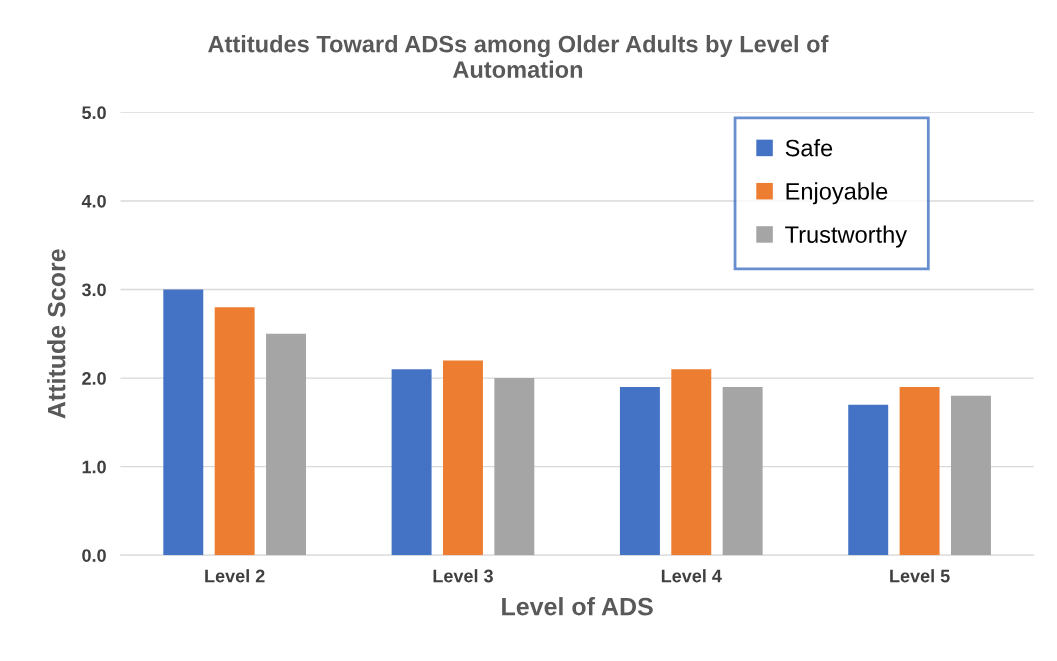 The height and width of the screenshot is (661, 1057). What do you see at coordinates (94, 113) in the screenshot?
I see `y-tick-label: 5.0` at bounding box center [94, 113].